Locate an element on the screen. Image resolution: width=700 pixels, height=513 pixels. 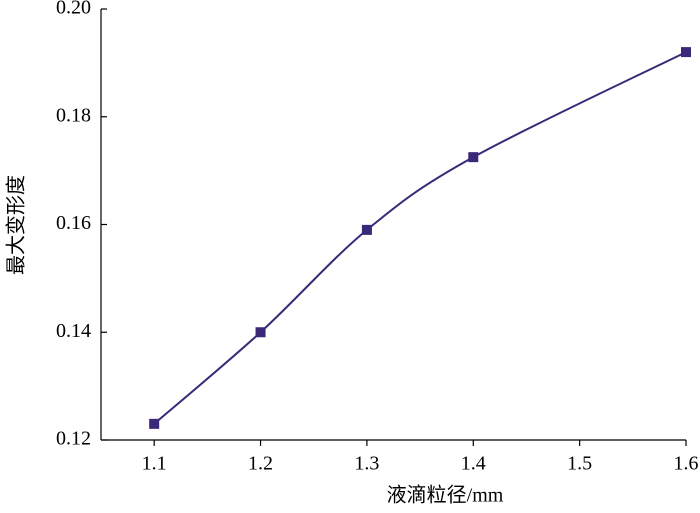
x-tick-label: 1.5 is located at coordinates (579, 464).